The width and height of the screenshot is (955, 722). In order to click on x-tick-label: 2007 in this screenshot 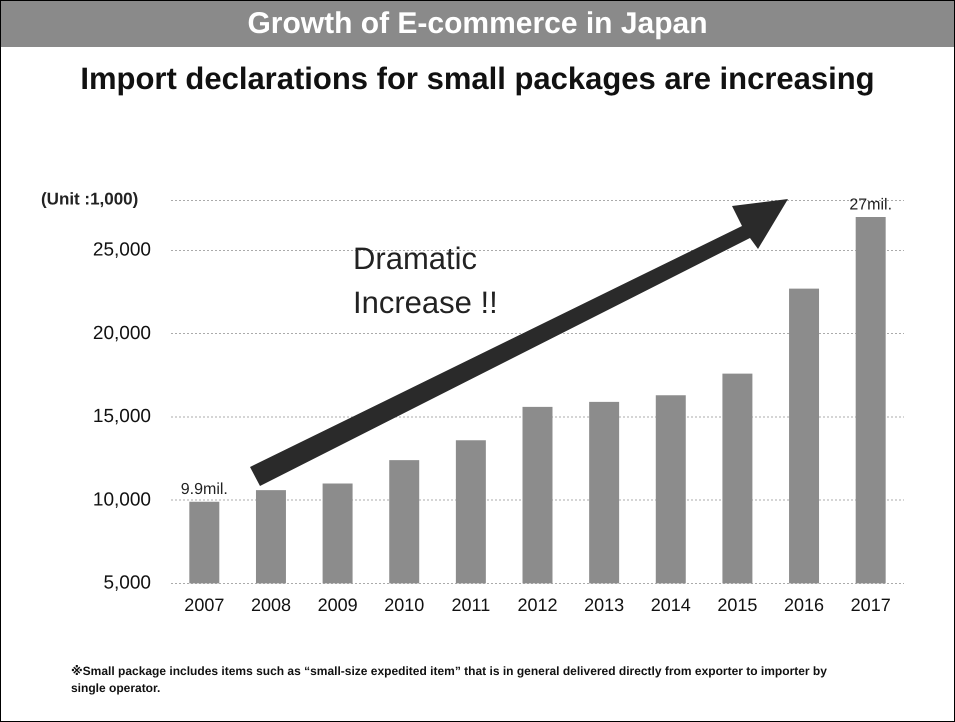, I will do `click(204, 605)`.